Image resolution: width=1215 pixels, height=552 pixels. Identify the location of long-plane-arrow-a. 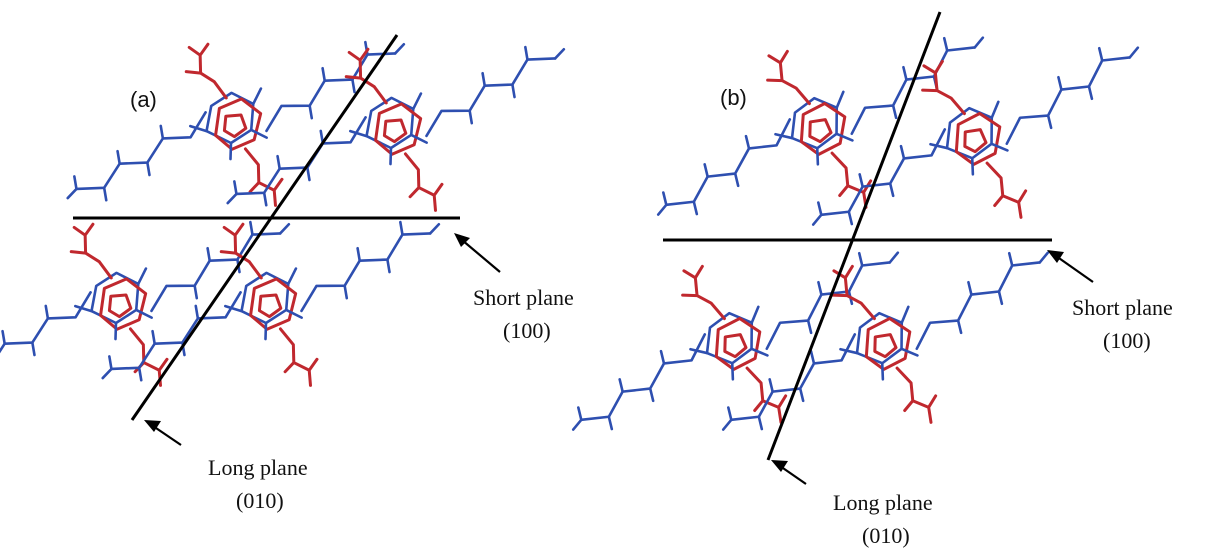
(163, 433).